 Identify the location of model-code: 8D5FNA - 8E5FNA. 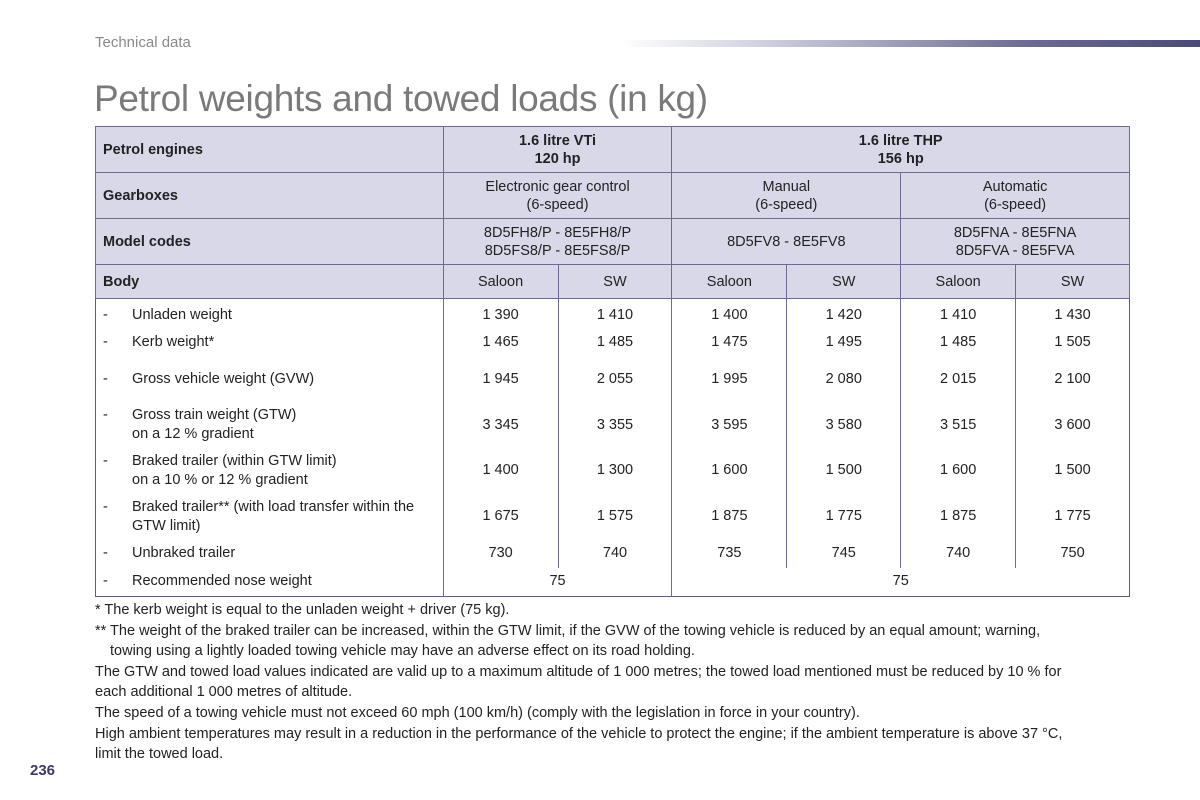
(1015, 232).